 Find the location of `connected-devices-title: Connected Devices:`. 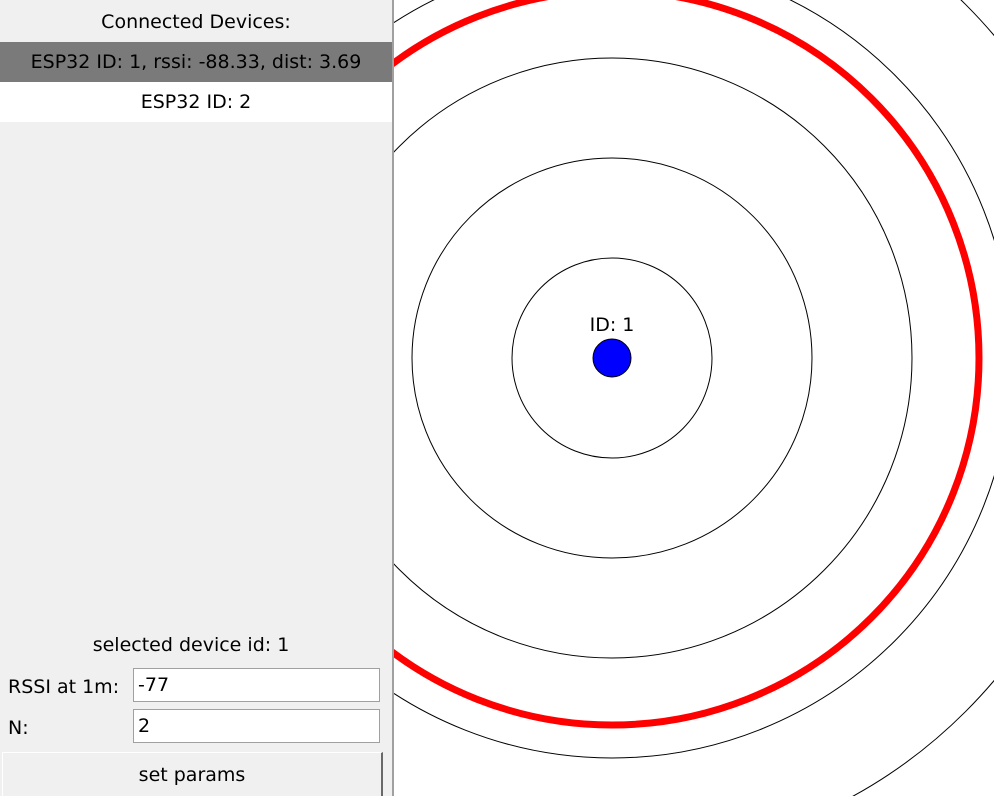

connected-devices-title: Connected Devices: is located at coordinates (196, 22).